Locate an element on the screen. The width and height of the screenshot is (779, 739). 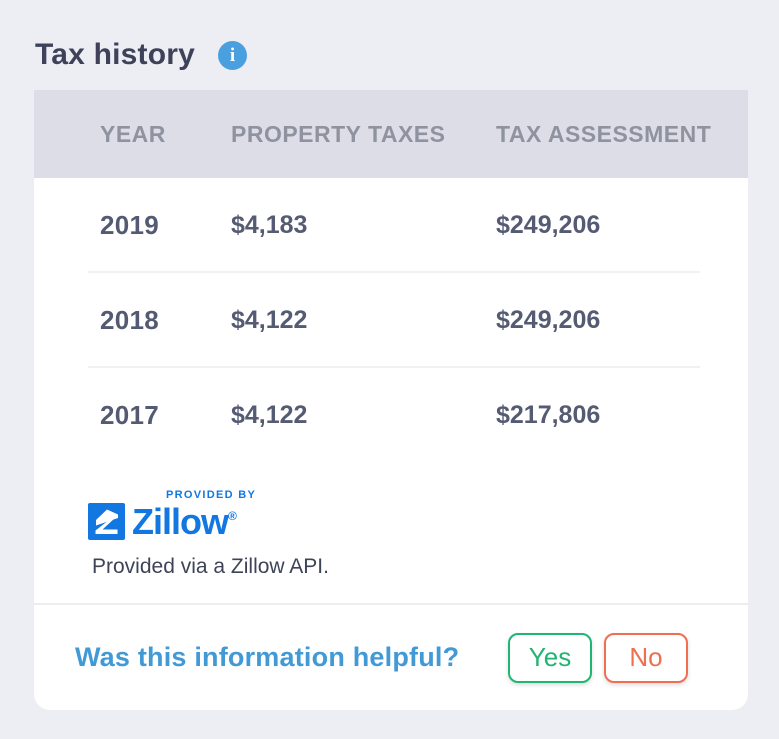
column-header-property-taxes: PROPERTY TAXES is located at coordinates (338, 133).